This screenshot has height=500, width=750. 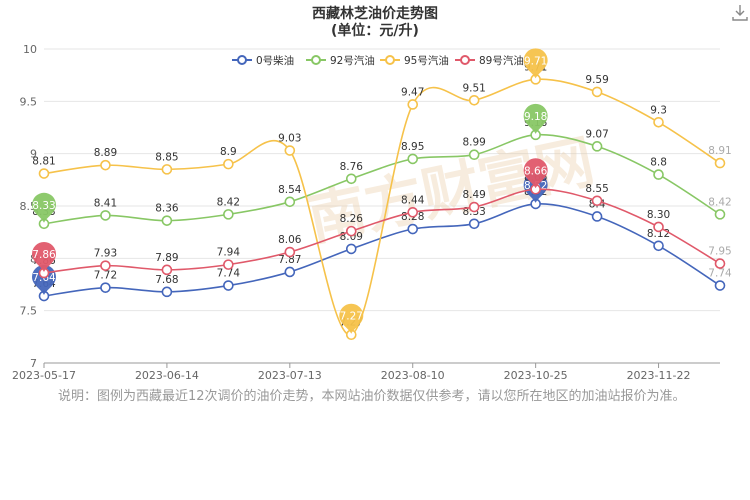 What do you see at coordinates (596, 189) in the screenshot?
I see `data-label: 8.55` at bounding box center [596, 189].